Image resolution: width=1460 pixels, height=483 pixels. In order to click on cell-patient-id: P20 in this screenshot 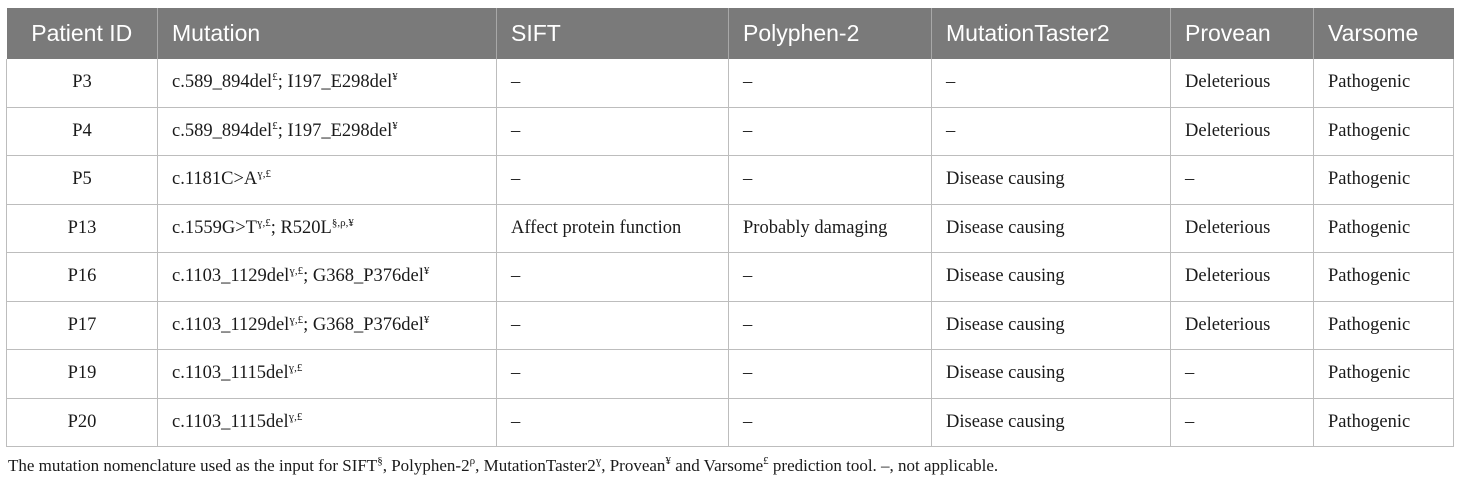, I will do `click(82, 422)`.